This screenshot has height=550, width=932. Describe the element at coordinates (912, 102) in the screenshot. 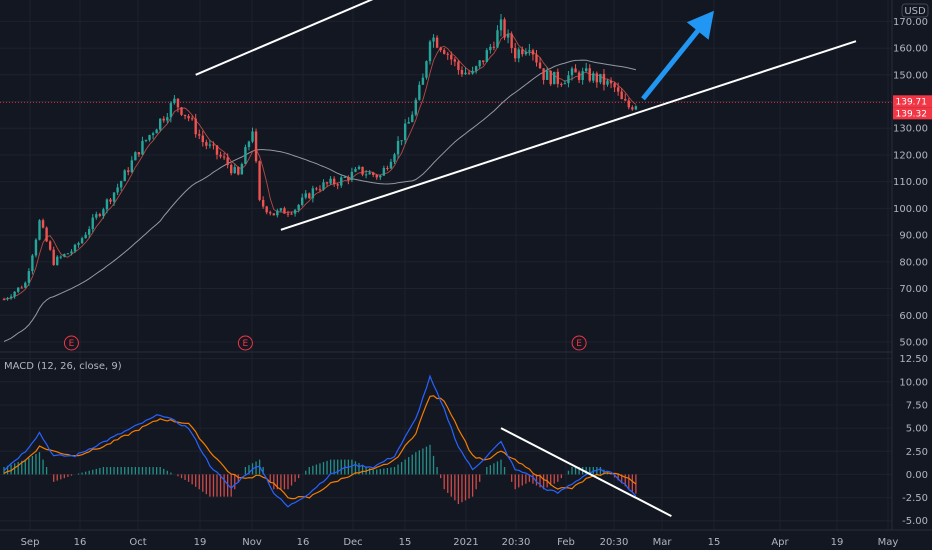

I see `price-badge-label: 139.71` at that location.